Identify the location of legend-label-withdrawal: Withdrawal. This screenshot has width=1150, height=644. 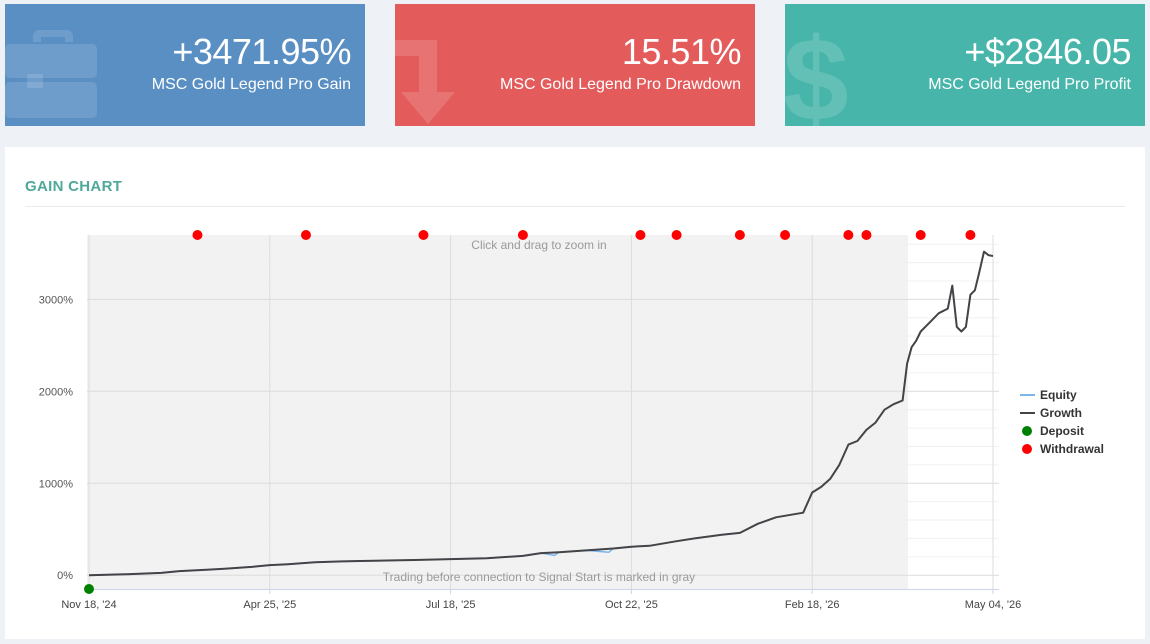
(1072, 449).